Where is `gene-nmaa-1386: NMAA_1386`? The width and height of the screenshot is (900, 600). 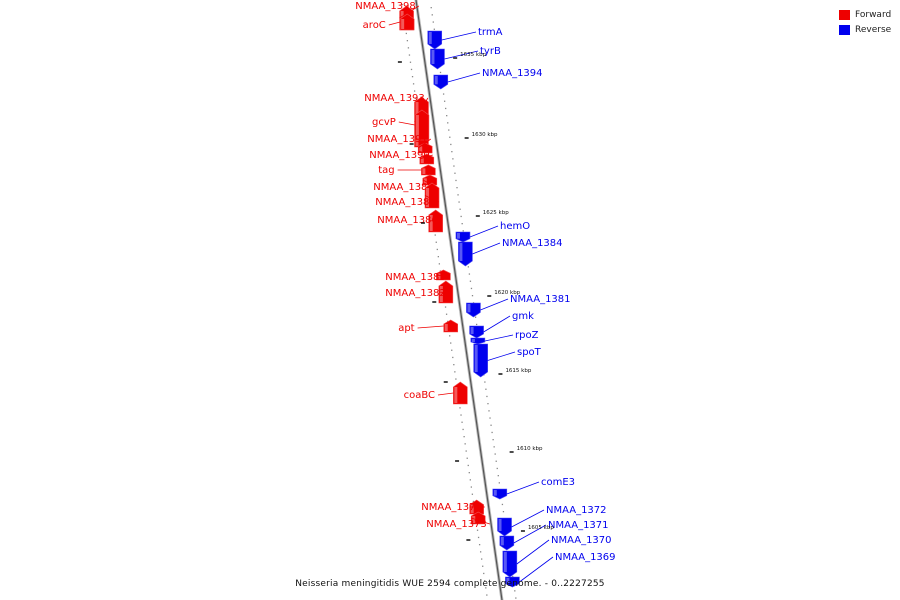 gene-nmaa-1386: NMAA_1386 is located at coordinates (410, 221).